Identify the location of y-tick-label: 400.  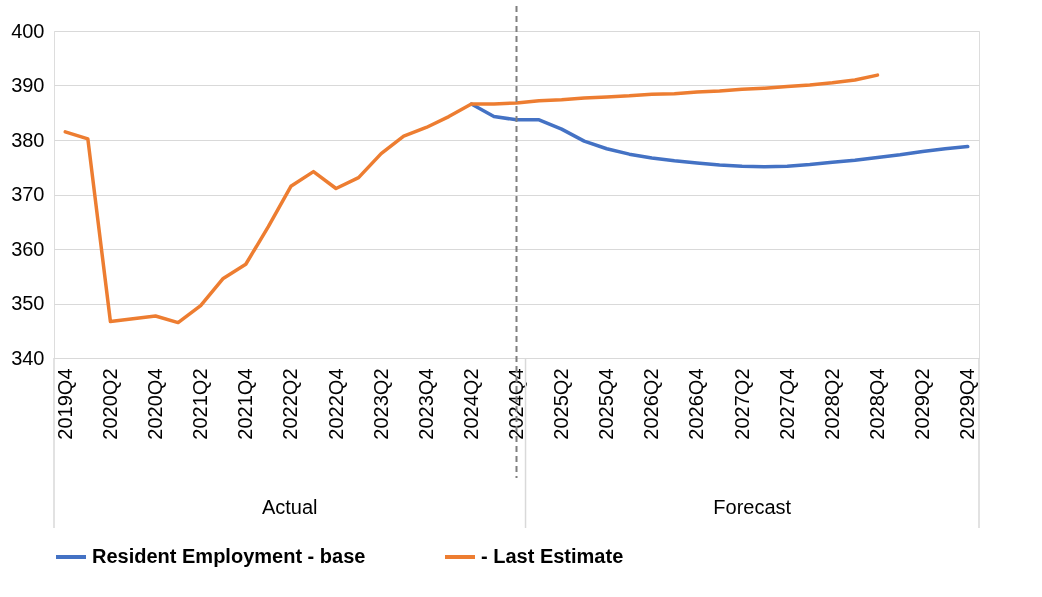
(28, 30).